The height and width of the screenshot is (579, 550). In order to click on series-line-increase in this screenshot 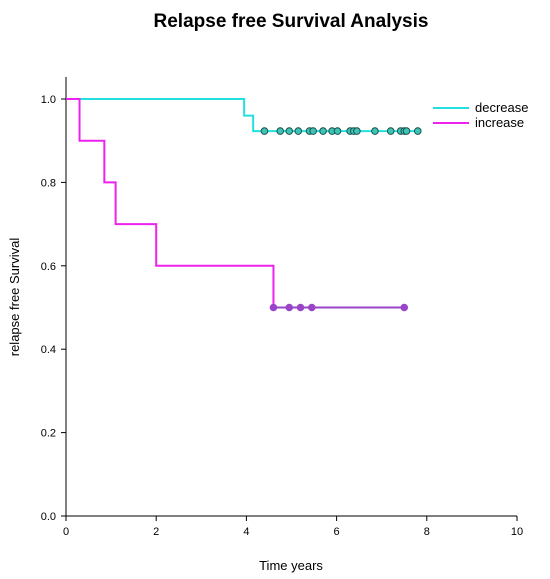, I will do `click(170, 203)`.